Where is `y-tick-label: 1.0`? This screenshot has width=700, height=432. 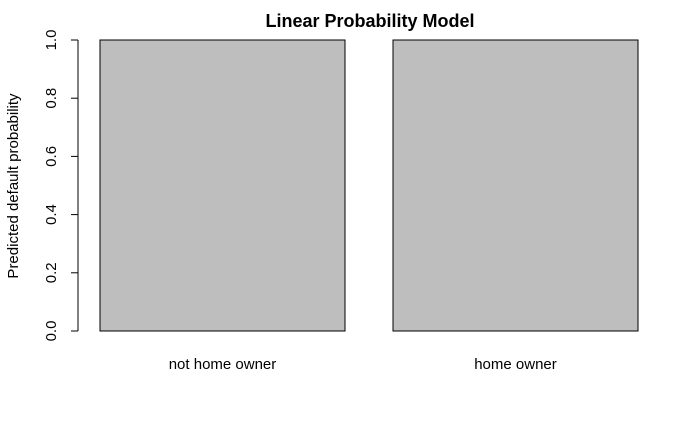
y-tick-label: 1.0 is located at coordinates (51, 40).